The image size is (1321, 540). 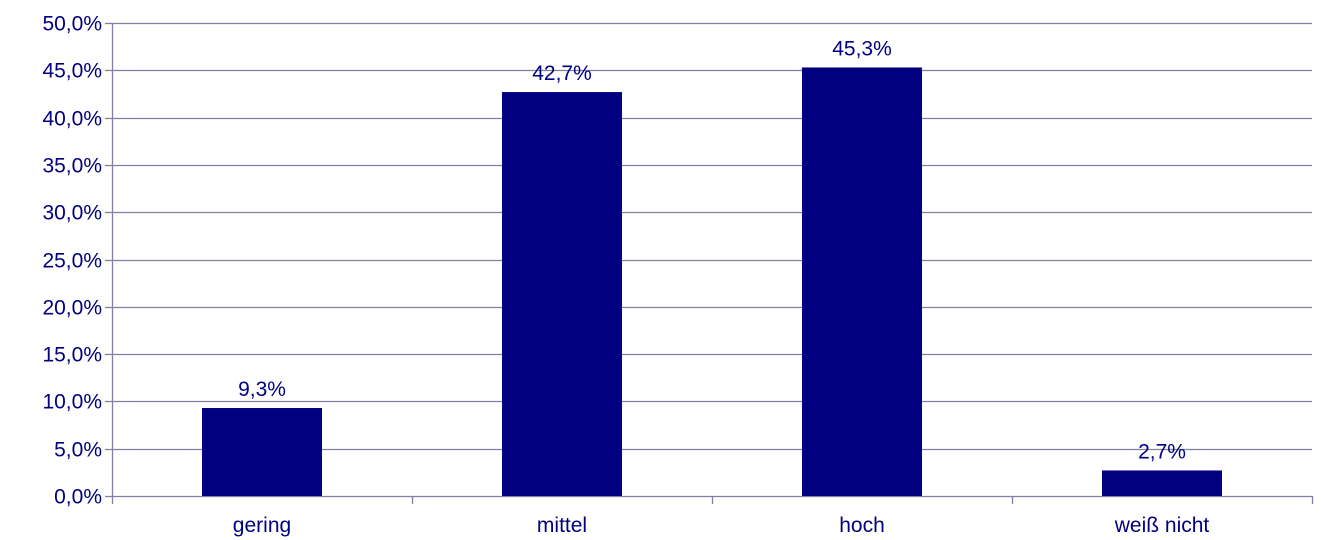 What do you see at coordinates (72, 71) in the screenshot?
I see `y-tick-label: 45,0%` at bounding box center [72, 71].